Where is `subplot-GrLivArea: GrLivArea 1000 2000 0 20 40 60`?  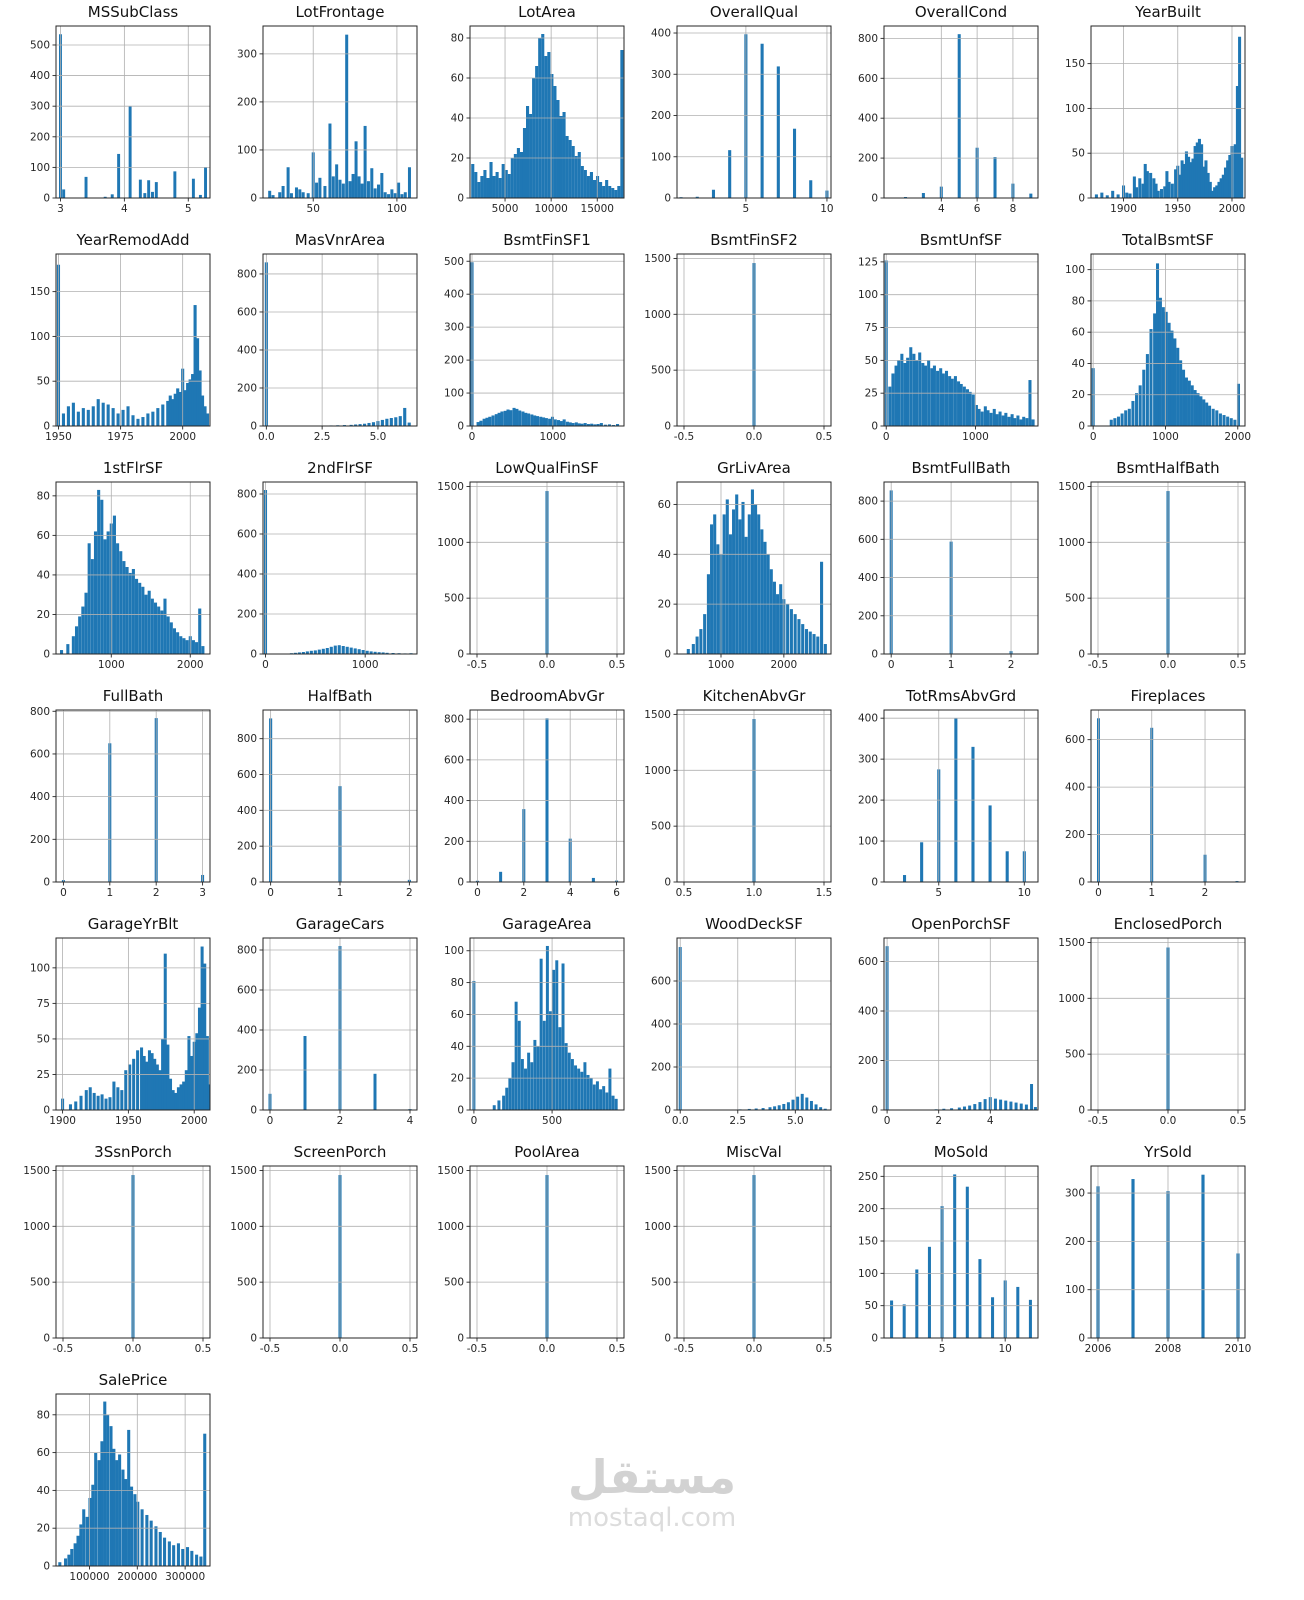 subplot-GrLivArea: GrLivArea 1000 2000 0 20 40 60 is located at coordinates (736, 572).